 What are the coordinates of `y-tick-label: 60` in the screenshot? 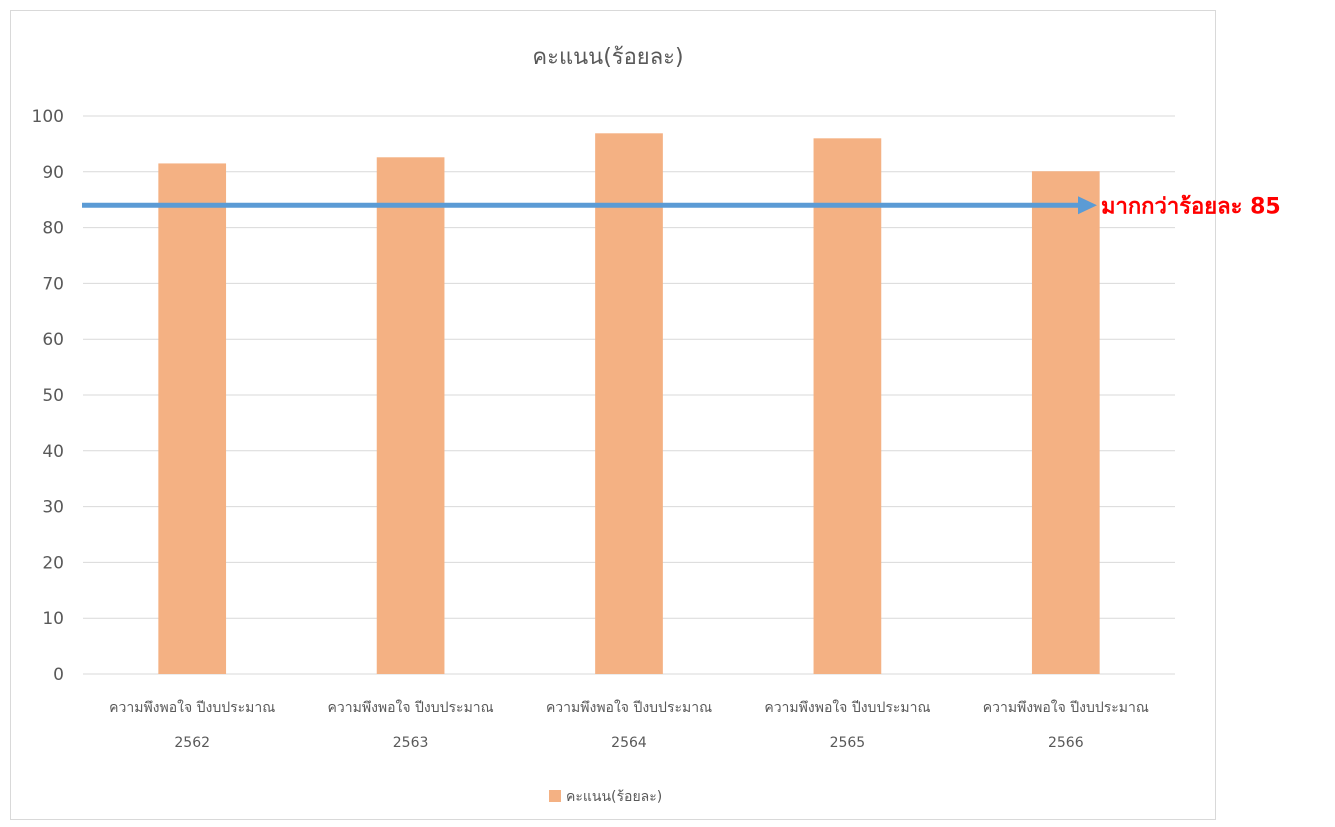 It's located at (53, 340).